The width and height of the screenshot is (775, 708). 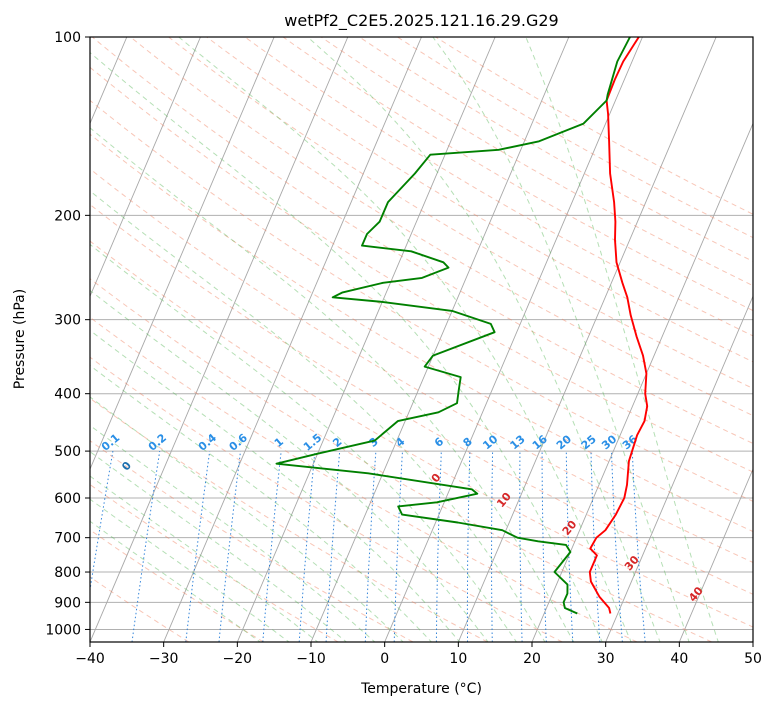 What do you see at coordinates (67, 38) in the screenshot?
I see `y-tick-label: 100` at bounding box center [67, 38].